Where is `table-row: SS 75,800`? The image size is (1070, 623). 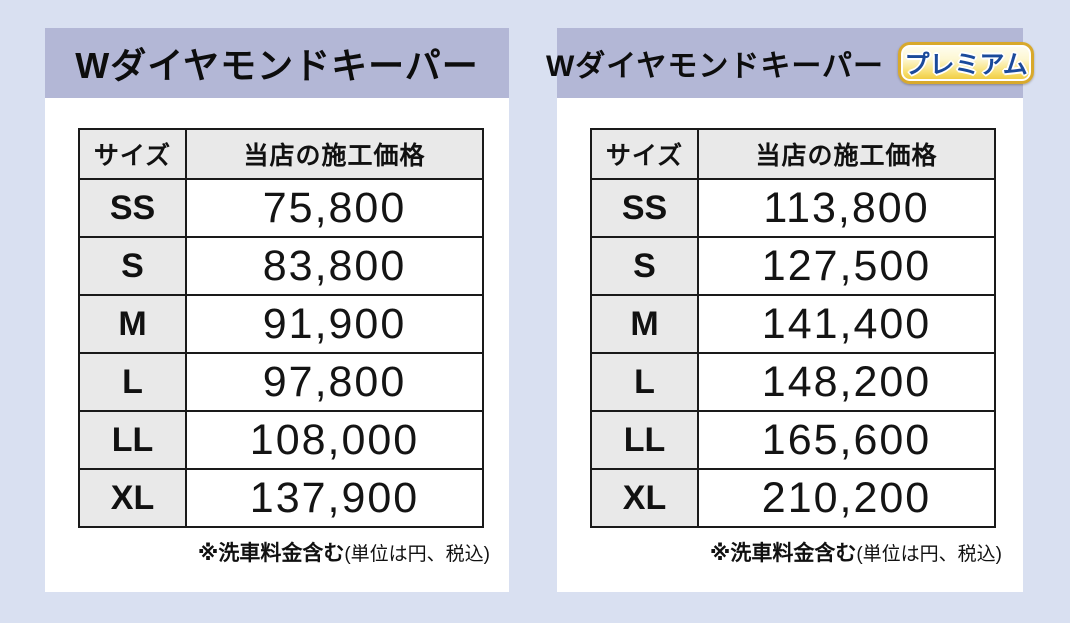
table-row: SS 75,800 is located at coordinates (281, 208).